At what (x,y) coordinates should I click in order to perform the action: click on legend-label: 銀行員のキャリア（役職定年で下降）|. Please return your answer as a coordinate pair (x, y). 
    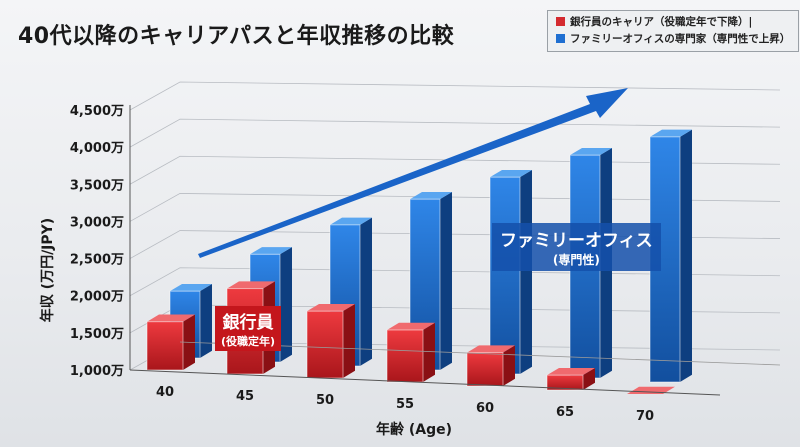
    Looking at the image, I should click on (661, 22).